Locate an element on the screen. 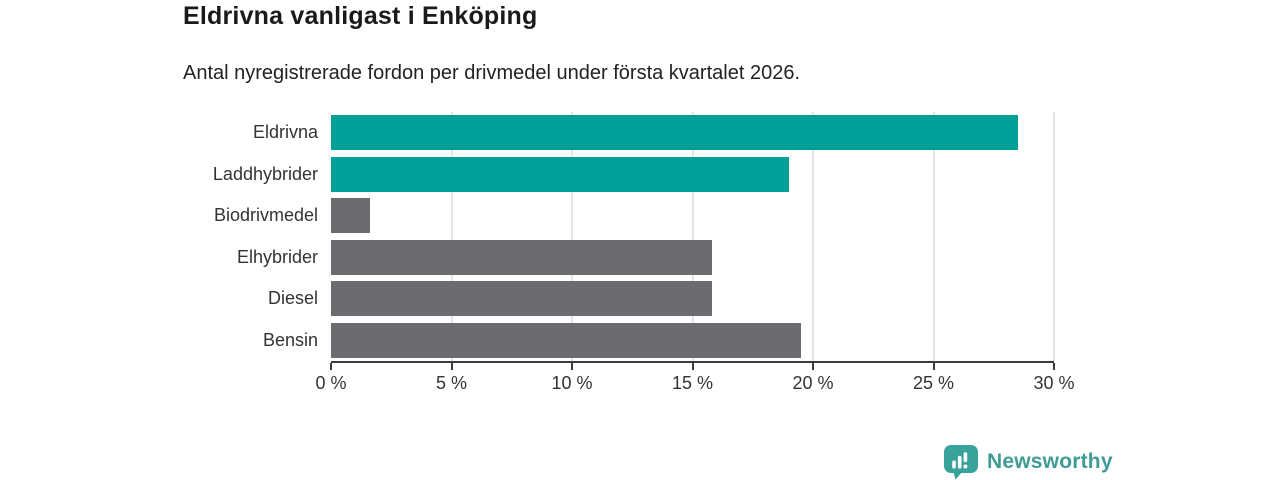  x-tick-label: 30 % is located at coordinates (1054, 383).